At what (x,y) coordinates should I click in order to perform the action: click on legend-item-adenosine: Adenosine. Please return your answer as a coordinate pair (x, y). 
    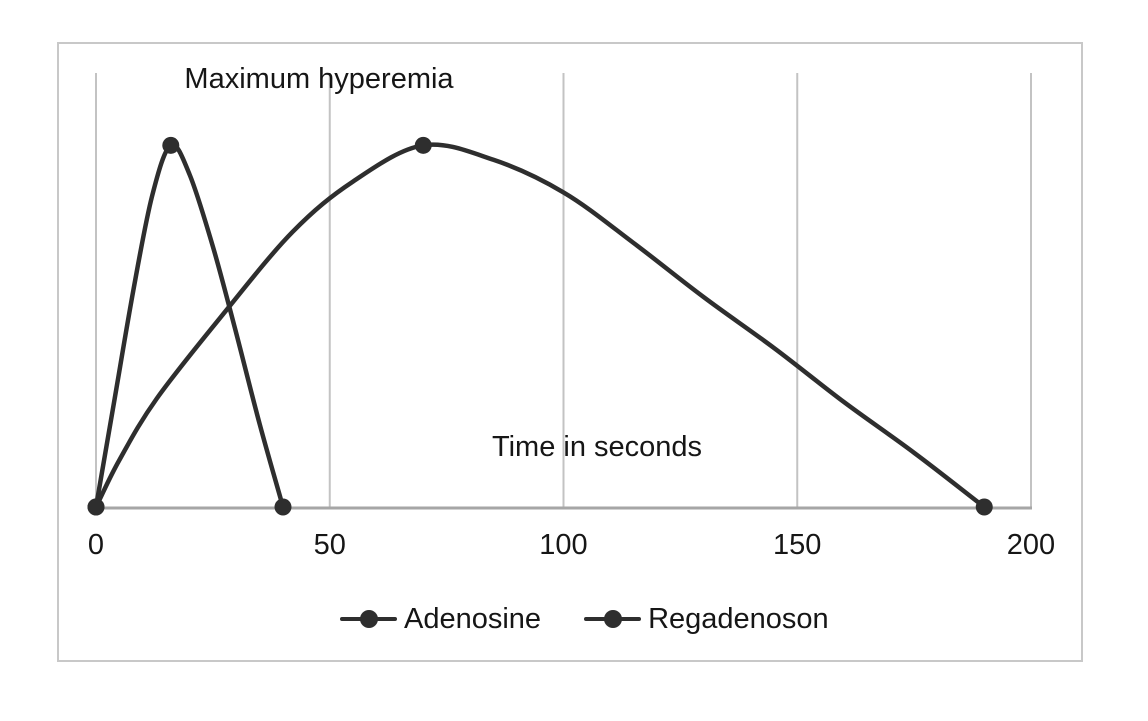
    Looking at the image, I should click on (440, 619).